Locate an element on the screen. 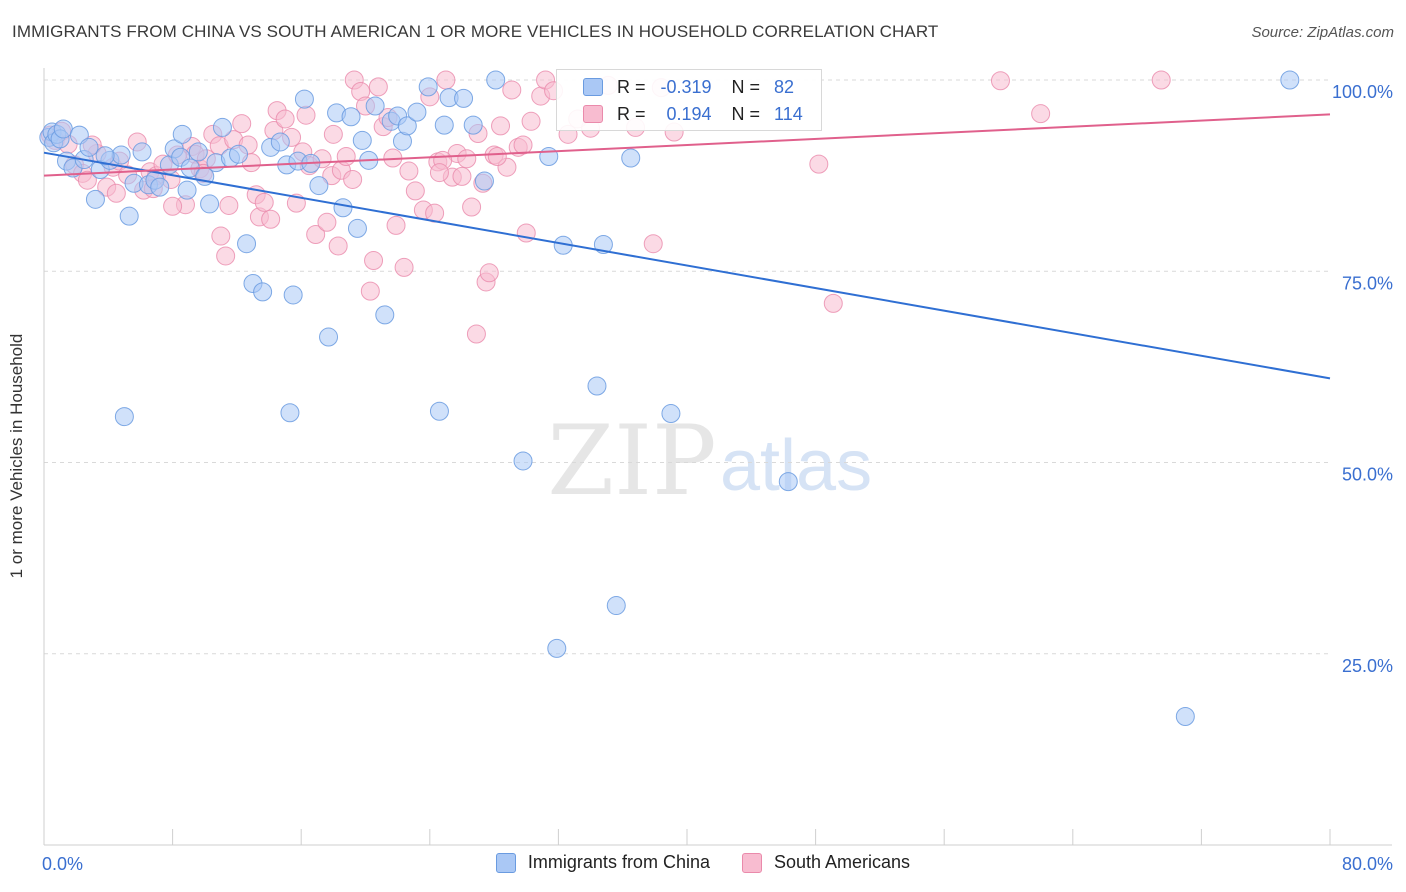 The width and height of the screenshot is (1406, 892). watermark: ZIP atlas is located at coordinates (709, 461).